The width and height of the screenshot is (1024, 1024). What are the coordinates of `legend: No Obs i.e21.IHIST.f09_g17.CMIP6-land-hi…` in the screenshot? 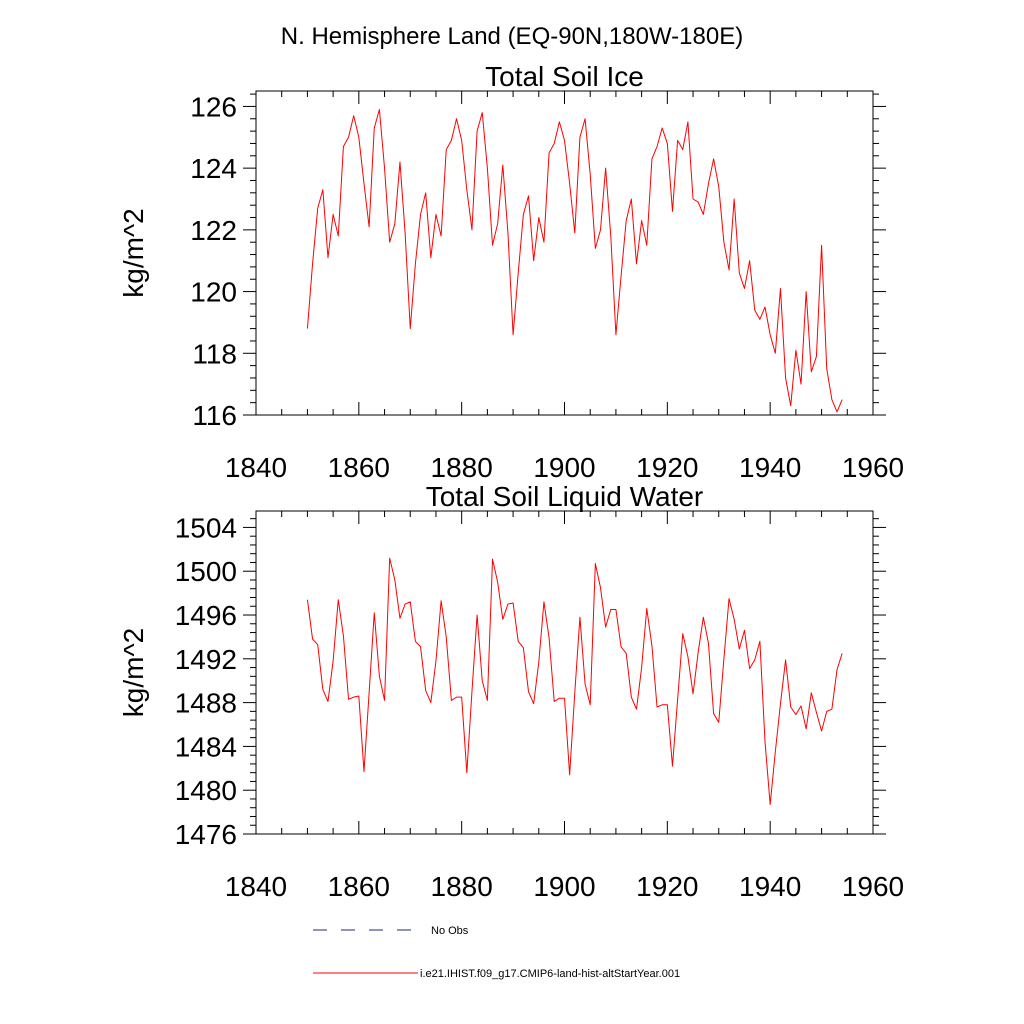 It's located at (496, 952).